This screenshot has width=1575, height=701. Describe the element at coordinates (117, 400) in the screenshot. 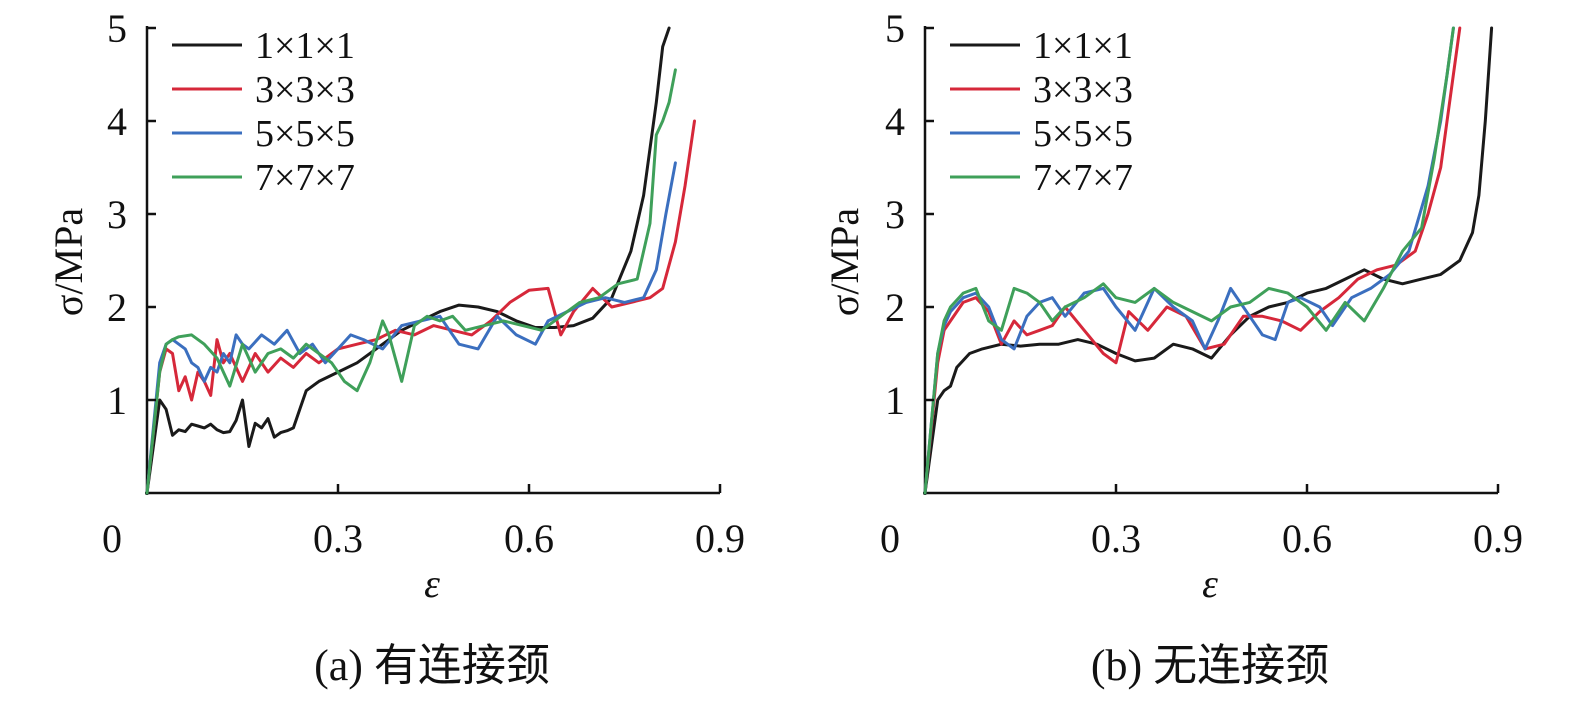

I see `panel-a-y-tick-label: 1` at that location.